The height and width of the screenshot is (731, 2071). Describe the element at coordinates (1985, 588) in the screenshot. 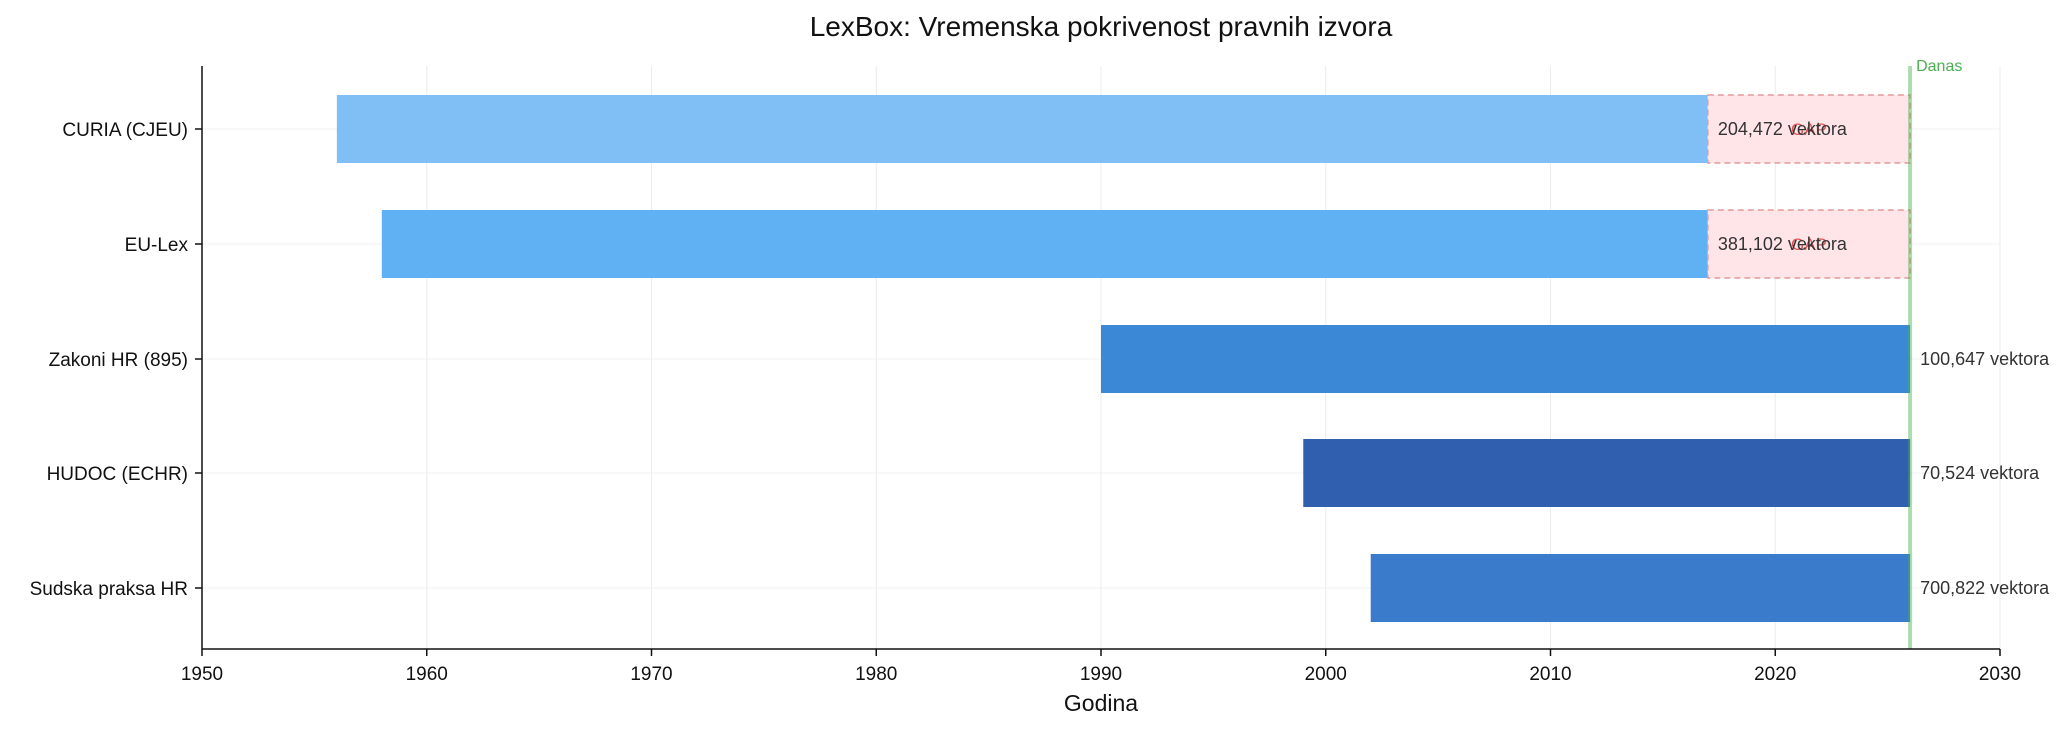

I see `vector-count-label: 700,822 vektora` at that location.